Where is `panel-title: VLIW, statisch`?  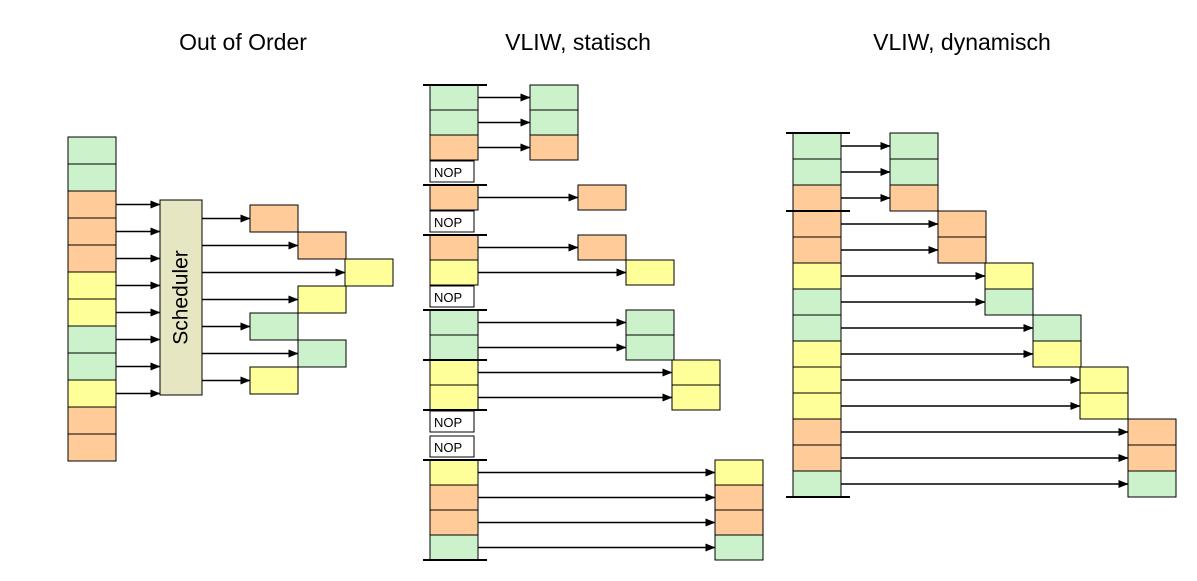 panel-title: VLIW, statisch is located at coordinates (578, 42).